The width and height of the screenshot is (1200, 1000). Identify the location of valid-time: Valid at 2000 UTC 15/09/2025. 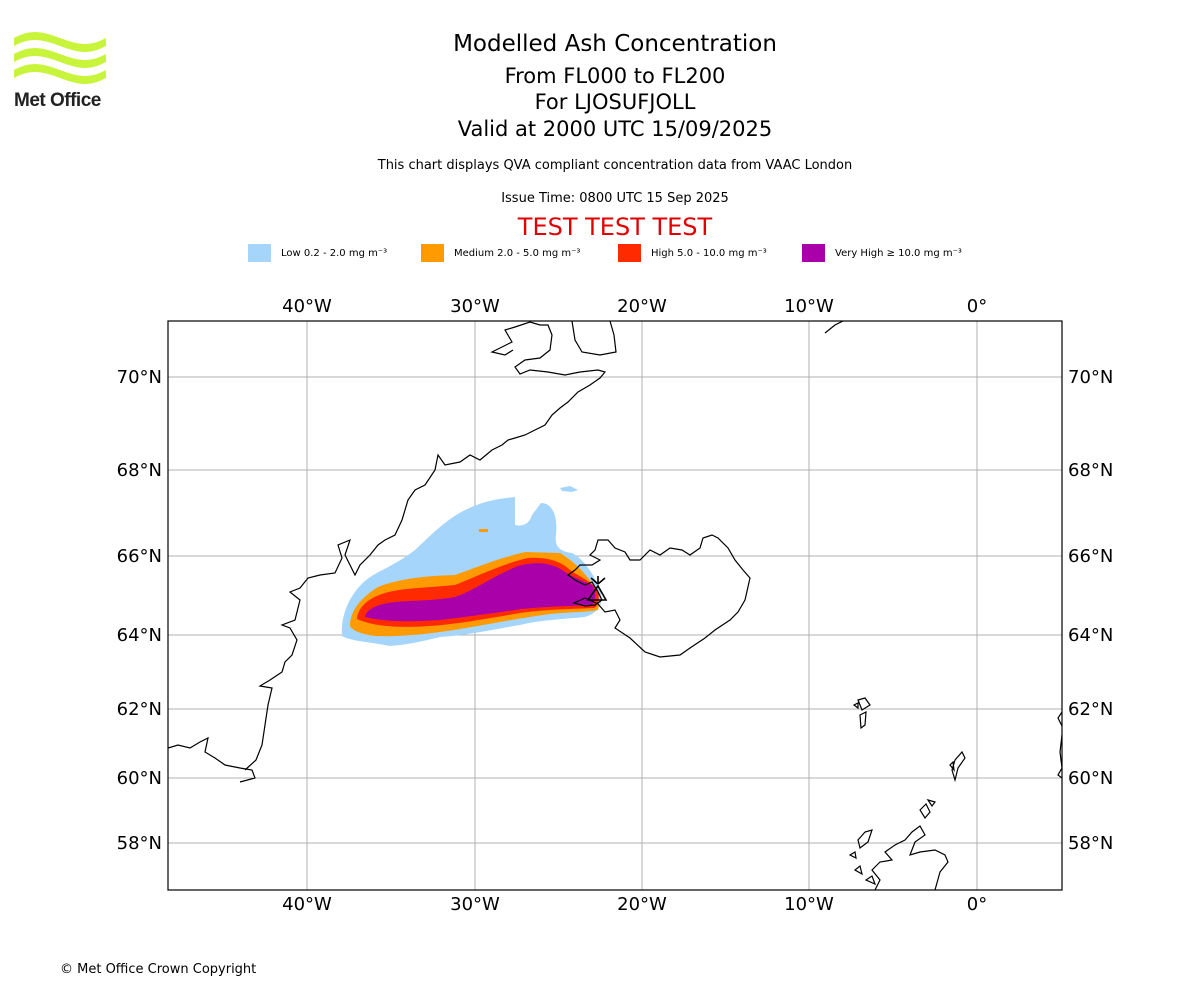
(615, 129).